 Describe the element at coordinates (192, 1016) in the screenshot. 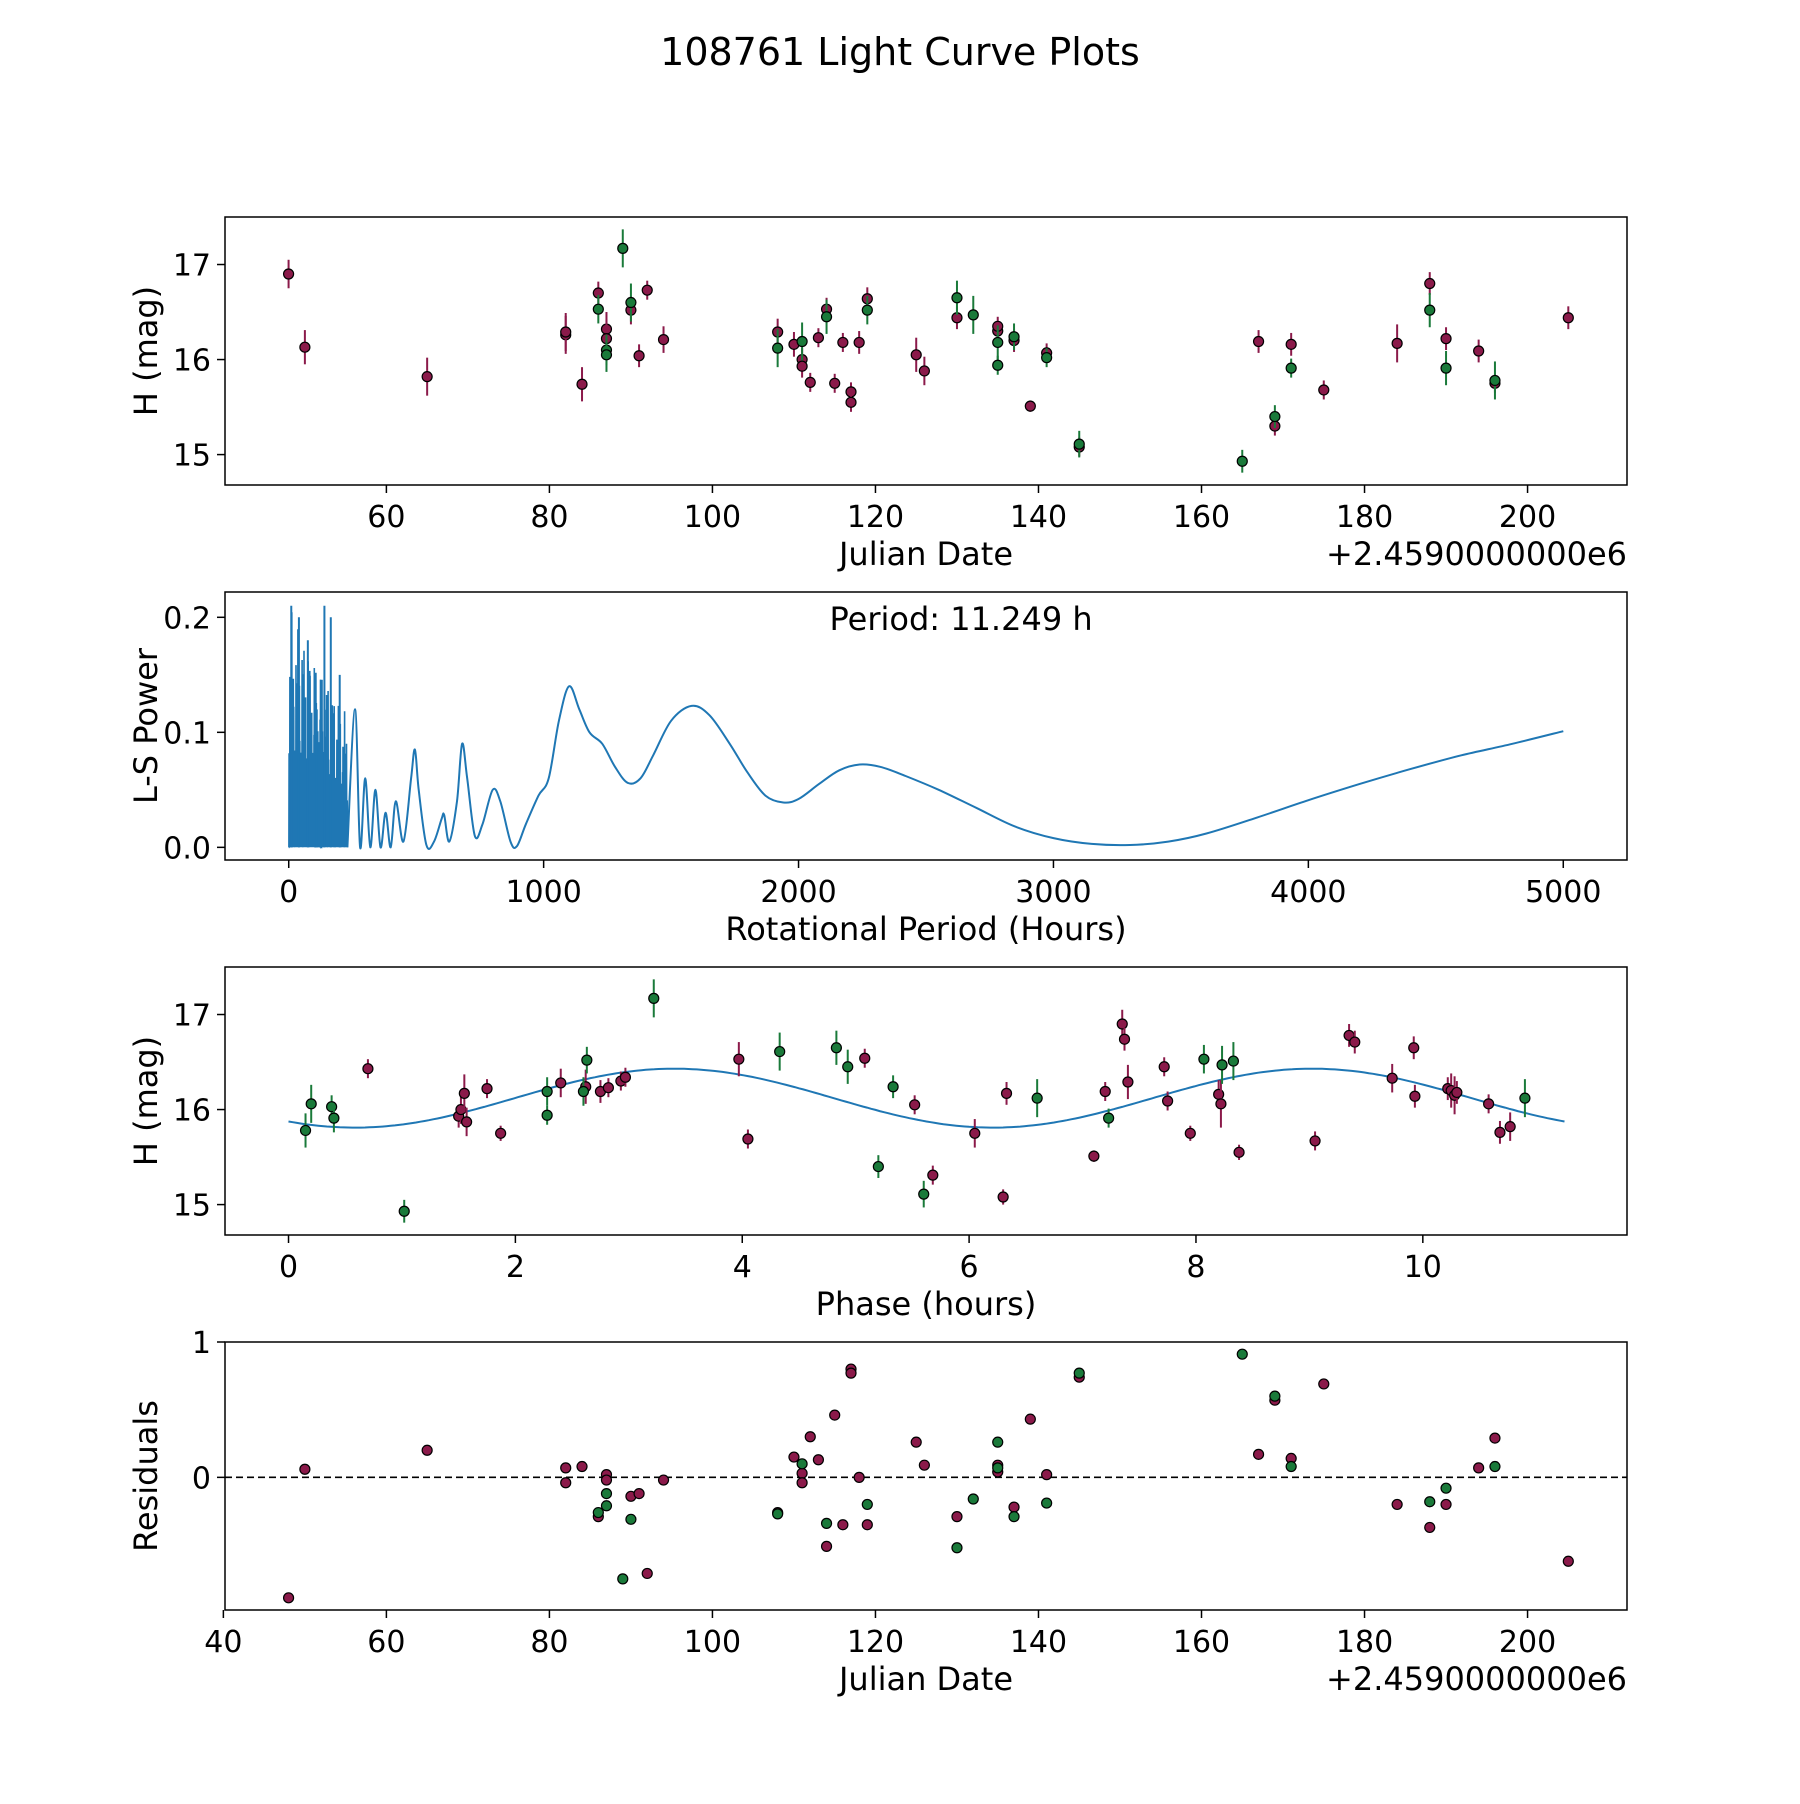

I see `y-tick-label: 17` at that location.